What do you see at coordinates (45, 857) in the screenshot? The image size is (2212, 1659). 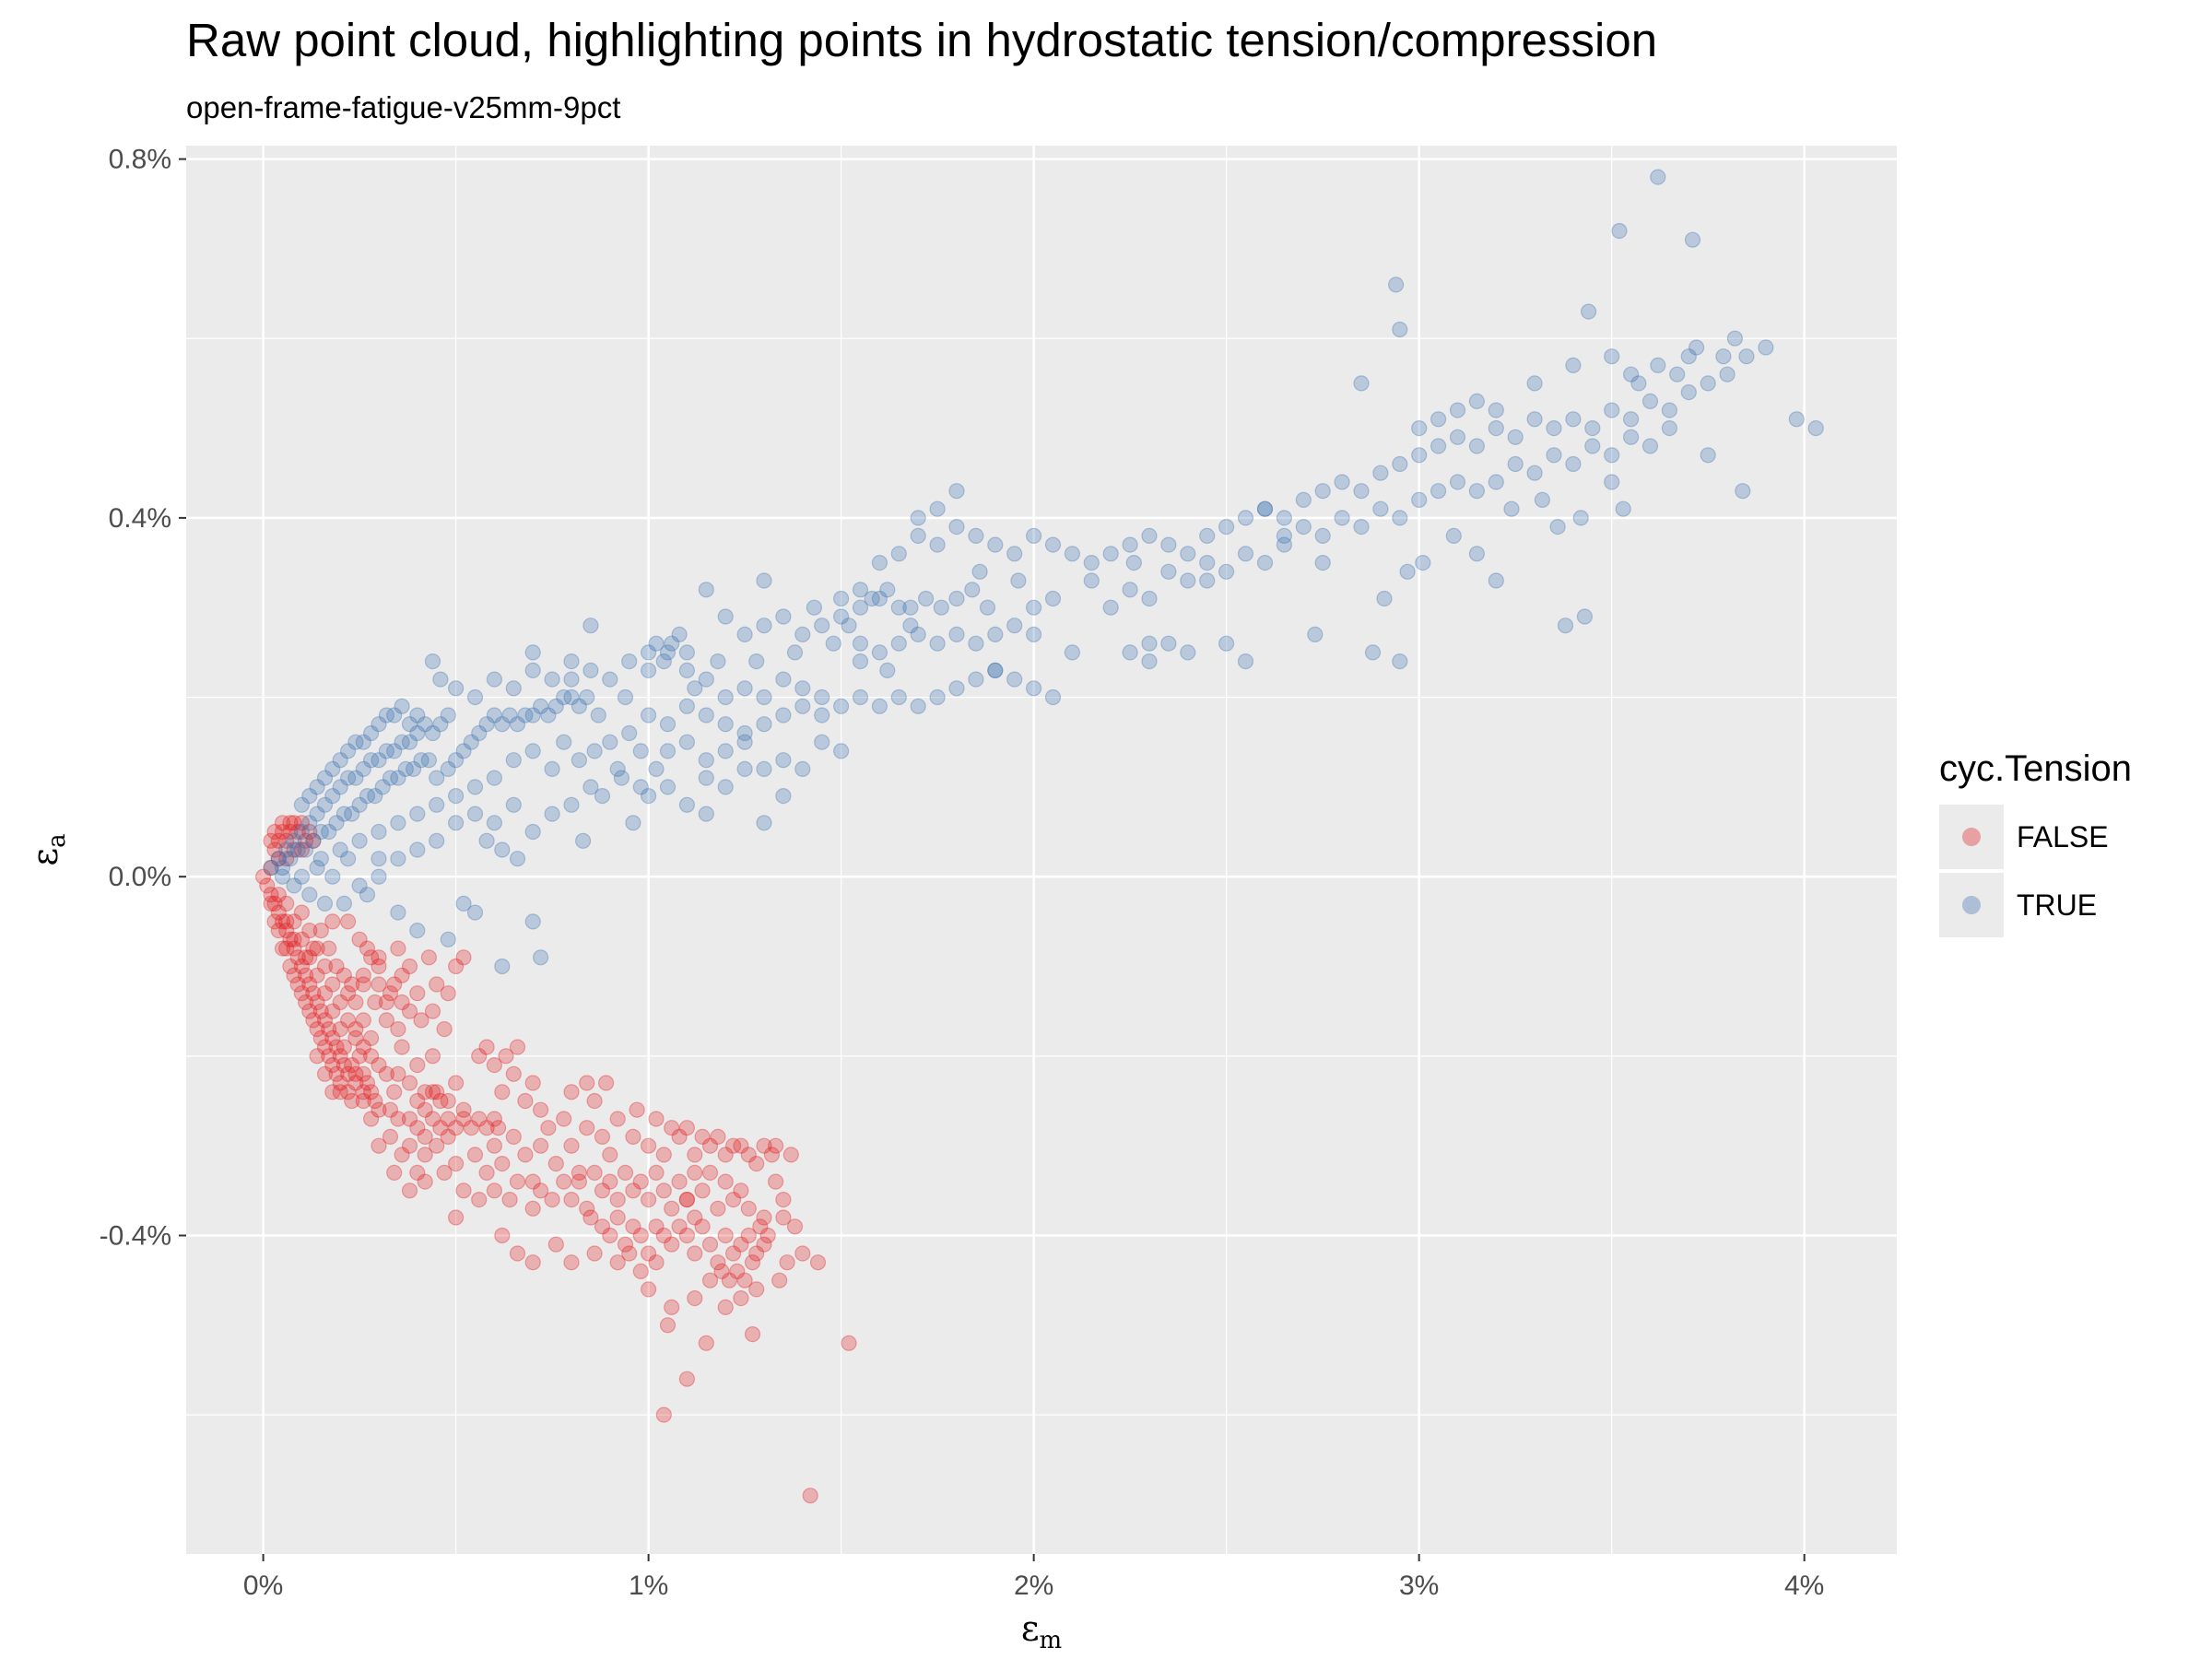 I see `y-axis-title-main: ε` at bounding box center [45, 857].